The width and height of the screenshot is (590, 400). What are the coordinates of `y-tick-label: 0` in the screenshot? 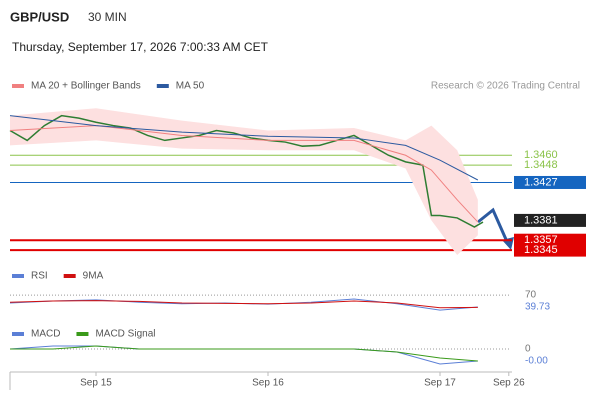 It's located at (528, 349).